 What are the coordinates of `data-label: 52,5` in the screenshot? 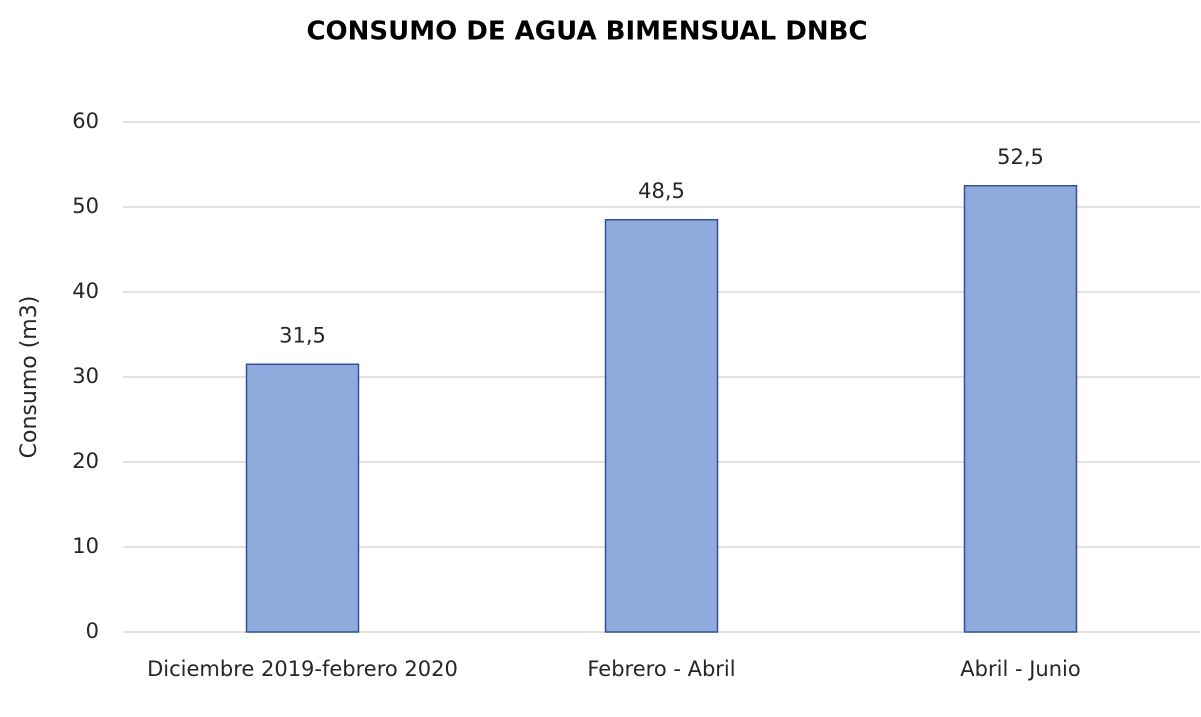 It's located at (1020, 157).